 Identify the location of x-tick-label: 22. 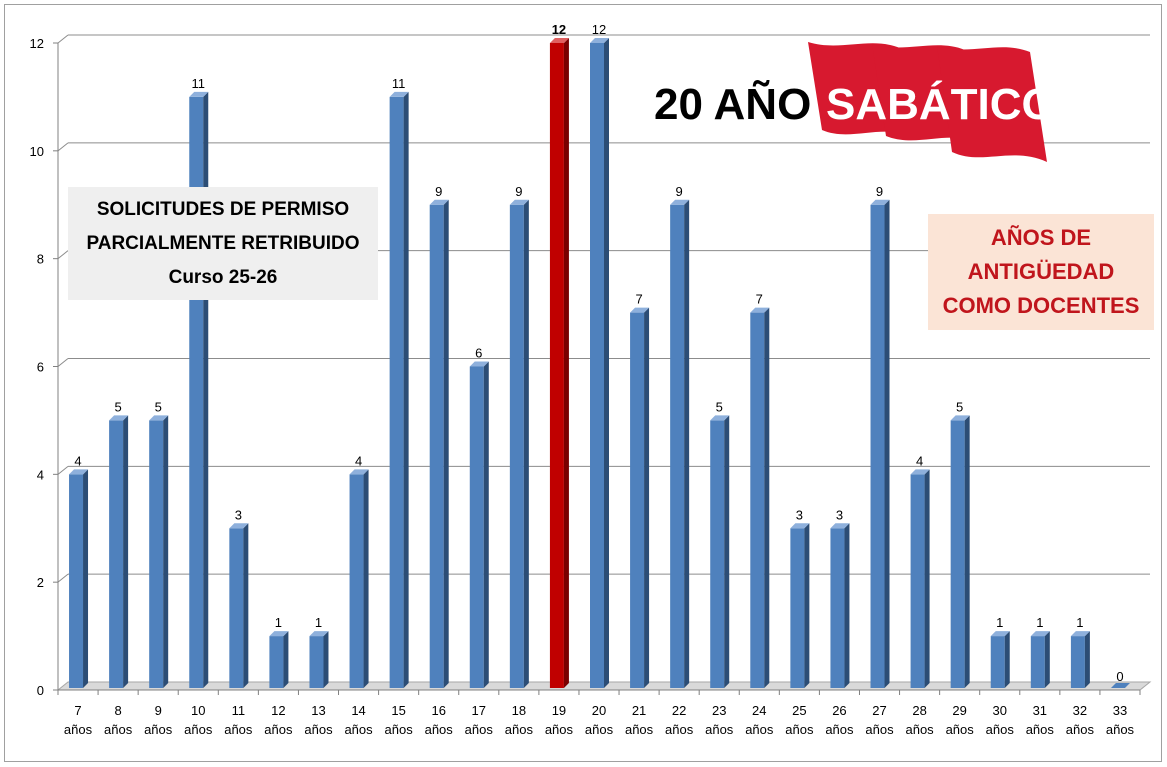
(679, 710).